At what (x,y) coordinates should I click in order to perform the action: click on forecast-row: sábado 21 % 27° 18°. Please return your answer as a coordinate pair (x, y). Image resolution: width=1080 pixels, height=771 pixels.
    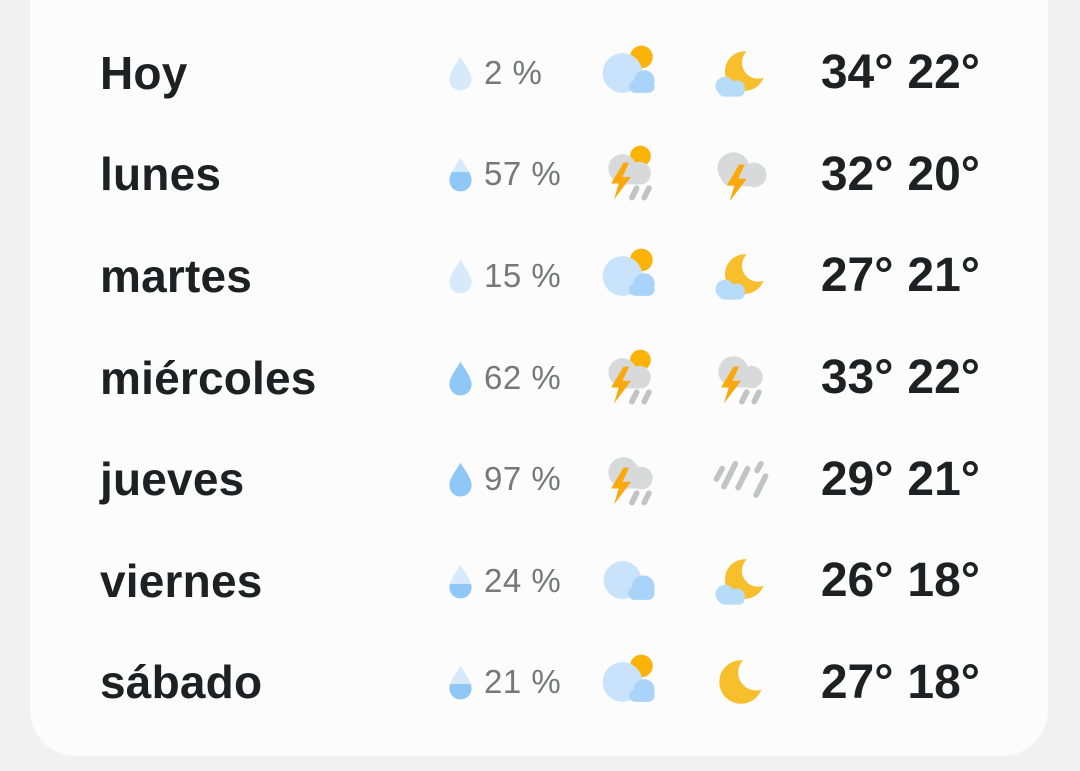
    Looking at the image, I should click on (539, 683).